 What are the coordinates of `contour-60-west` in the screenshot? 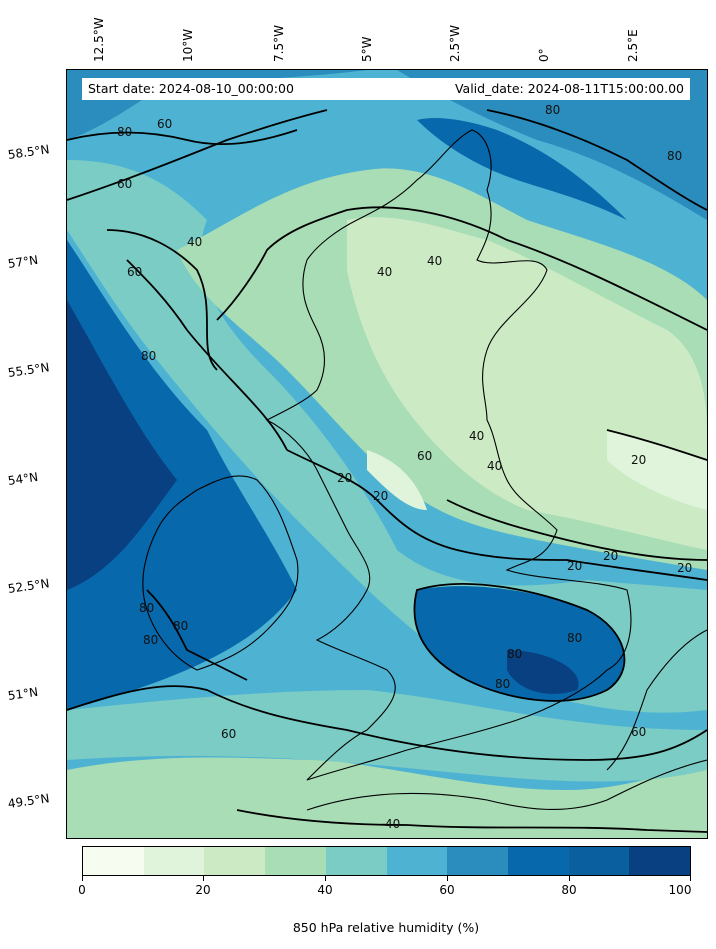 It's located at (207, 355).